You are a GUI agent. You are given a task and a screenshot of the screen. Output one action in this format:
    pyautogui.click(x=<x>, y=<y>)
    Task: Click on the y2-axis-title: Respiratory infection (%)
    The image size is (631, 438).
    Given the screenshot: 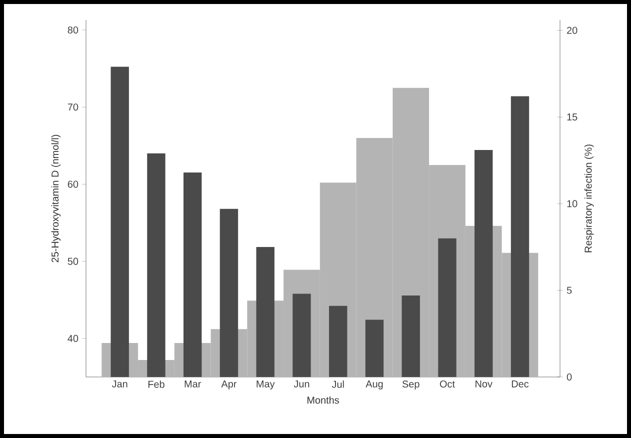 What is the action you would take?
    pyautogui.click(x=589, y=198)
    